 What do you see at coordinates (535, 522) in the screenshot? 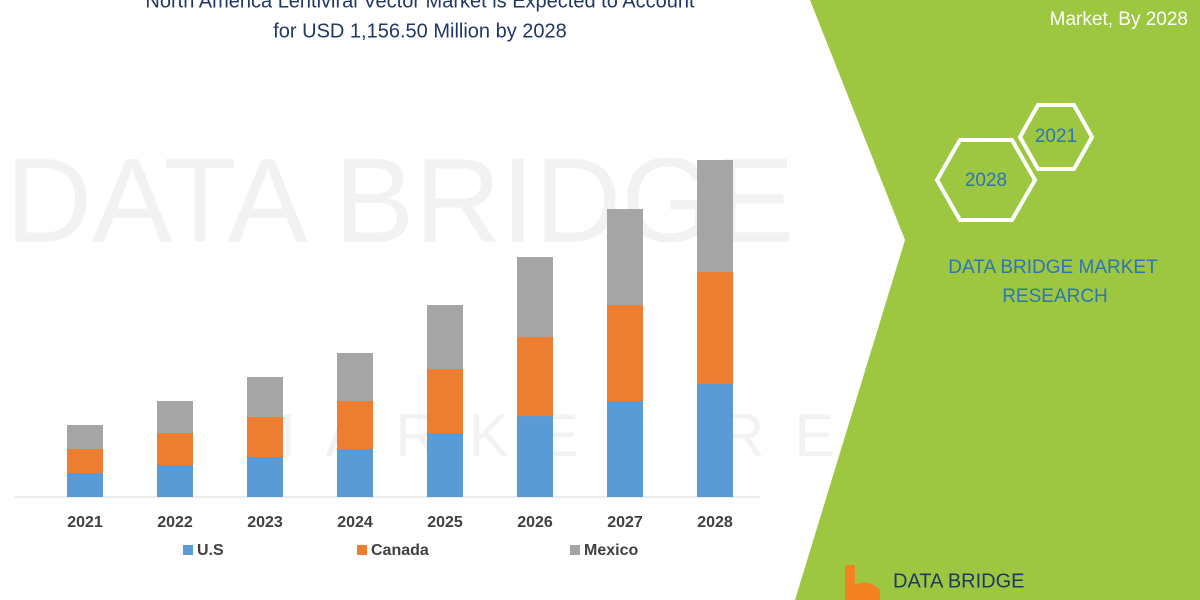
I see `x-tick-label: 2026` at bounding box center [535, 522].